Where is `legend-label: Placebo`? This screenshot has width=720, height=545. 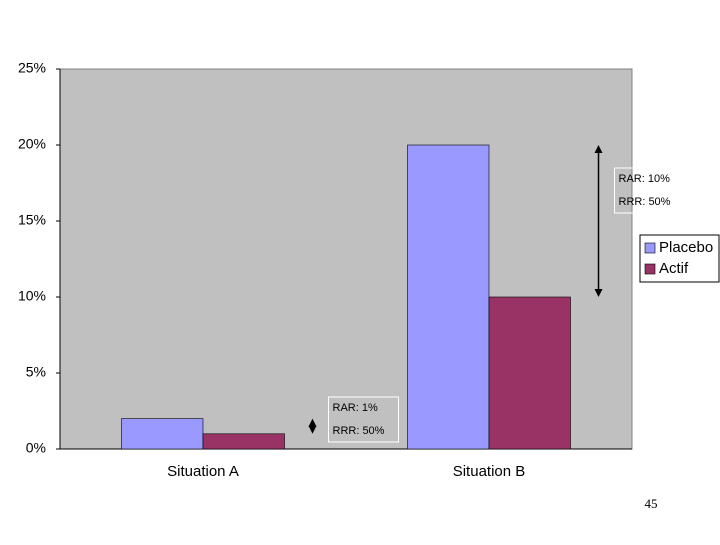 legend-label: Placebo is located at coordinates (686, 247).